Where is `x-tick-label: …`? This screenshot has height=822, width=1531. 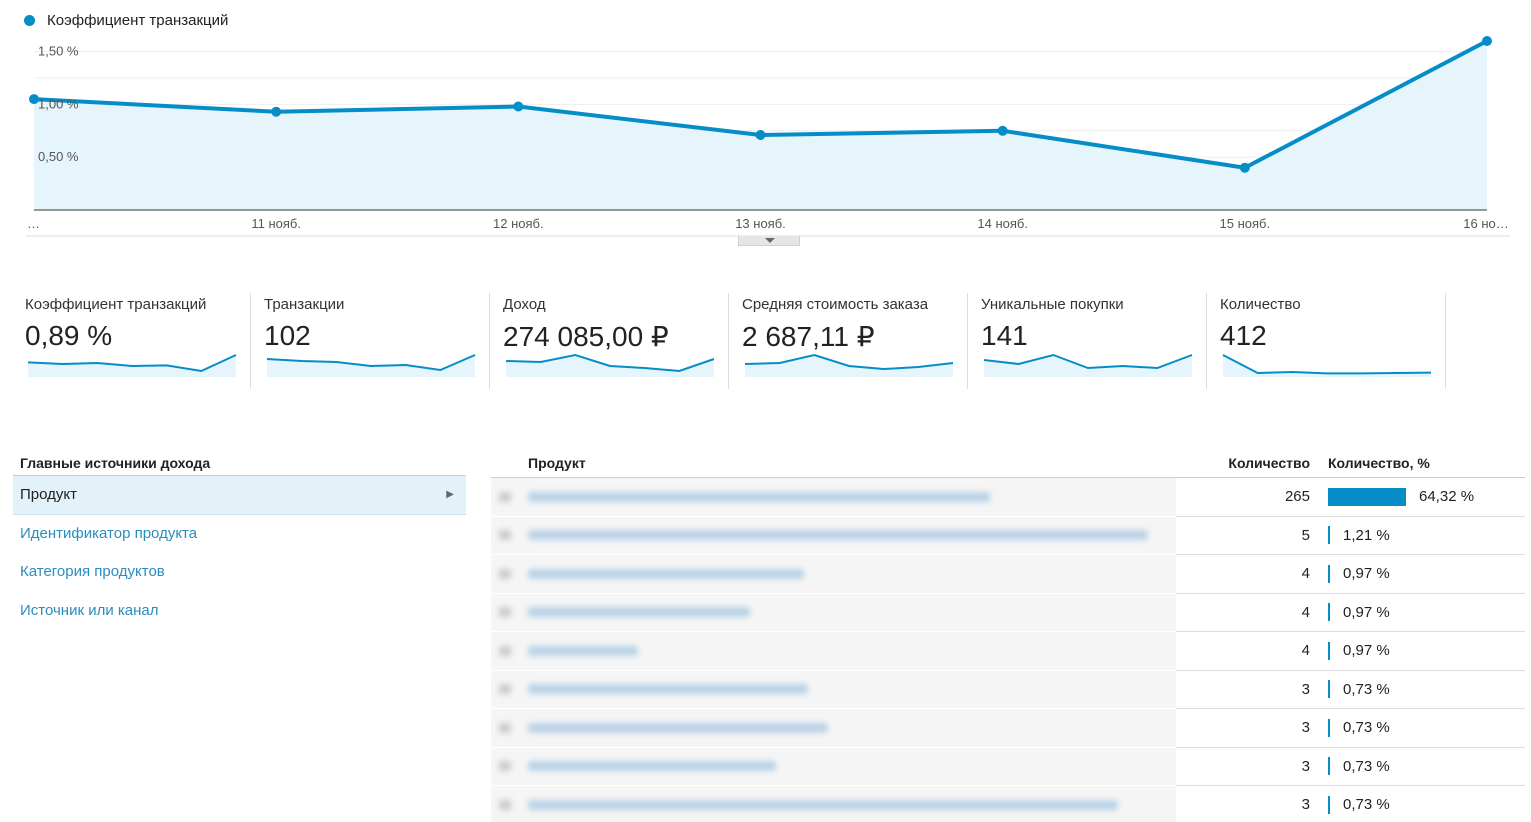
x-tick-label: … is located at coordinates (33, 223).